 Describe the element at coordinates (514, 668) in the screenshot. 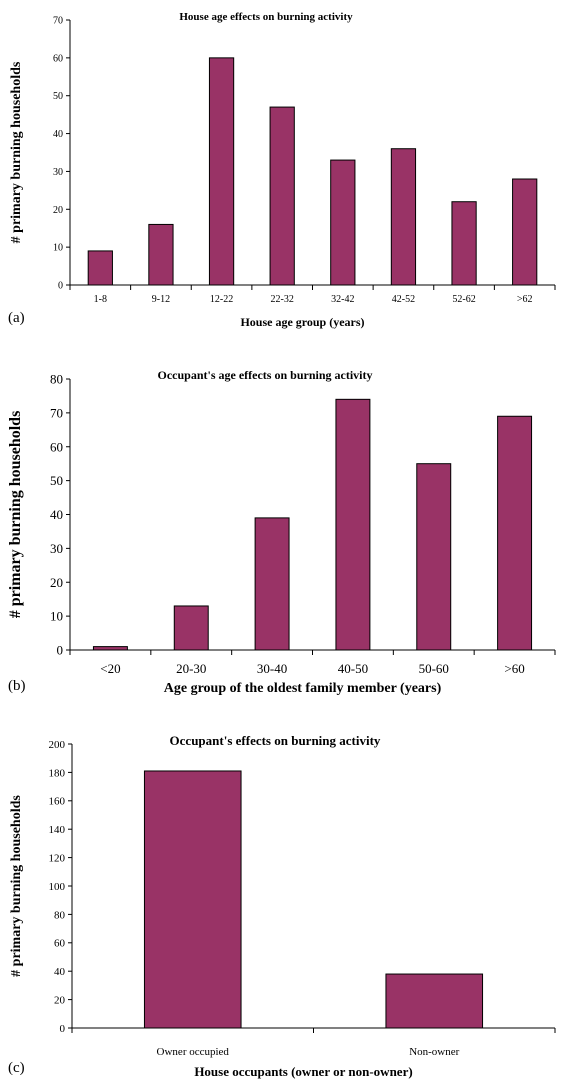

I see `x-tick-label: >60` at that location.